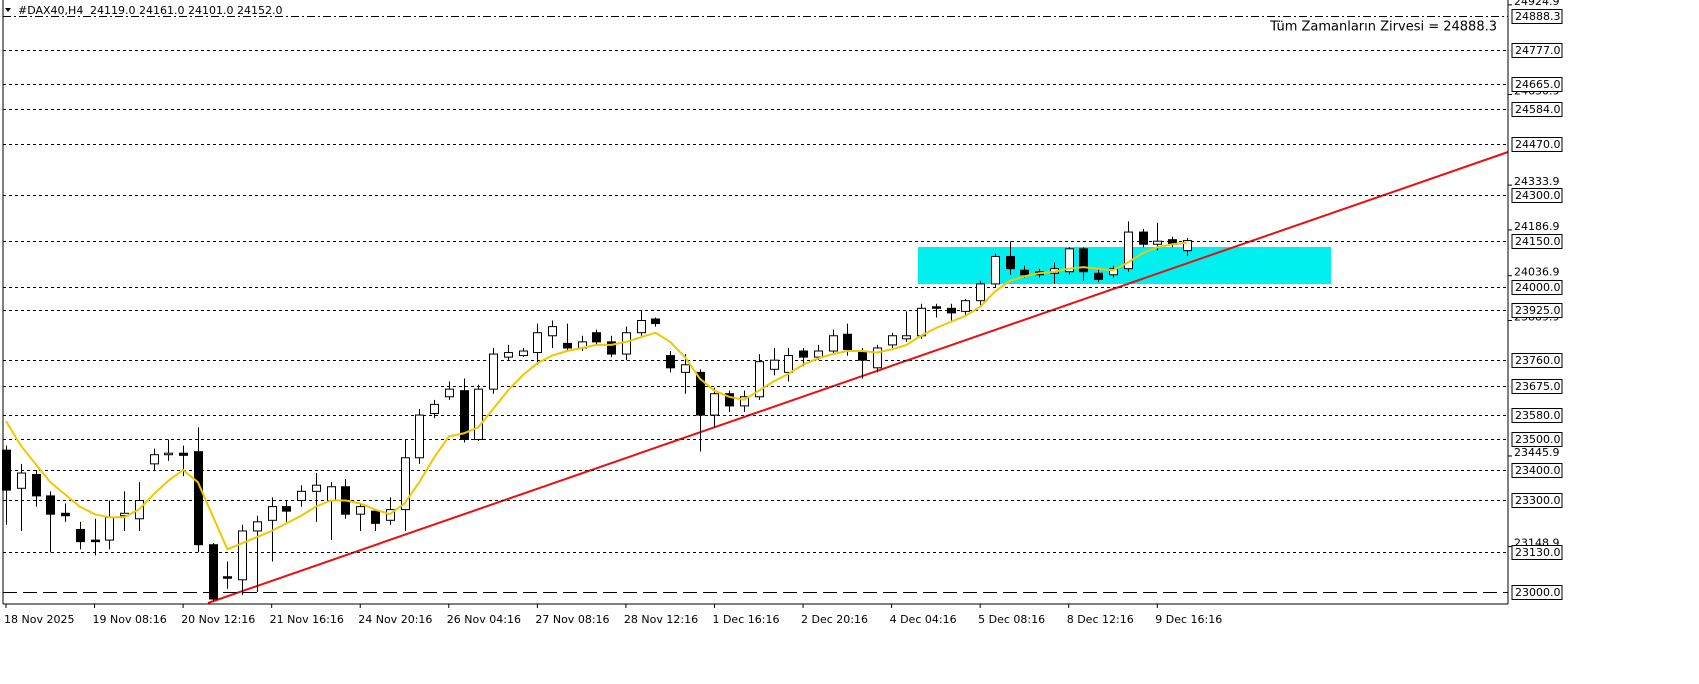 This screenshot has width=1699, height=684. I want to click on x-tick-label: 19 Nov 08:16, so click(130, 619).